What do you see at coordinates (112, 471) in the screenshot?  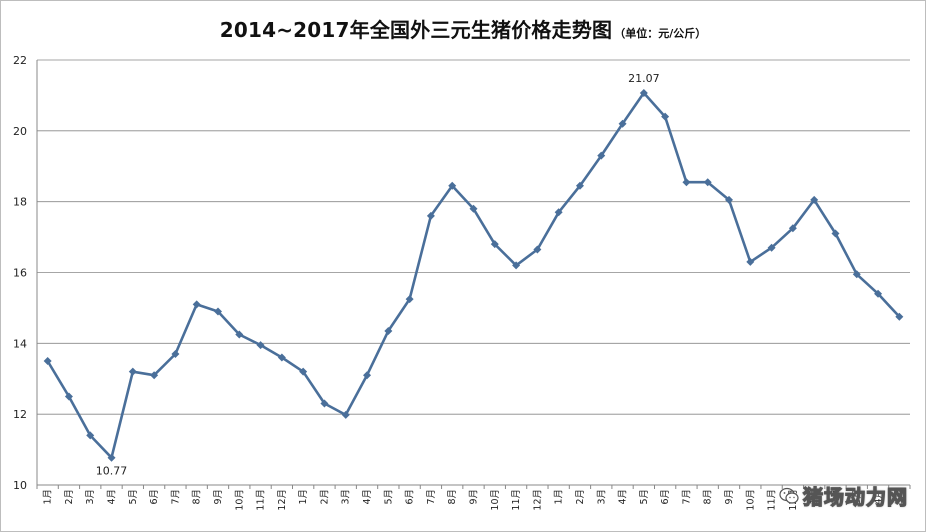 I see `data-label: 10.77` at bounding box center [112, 471].